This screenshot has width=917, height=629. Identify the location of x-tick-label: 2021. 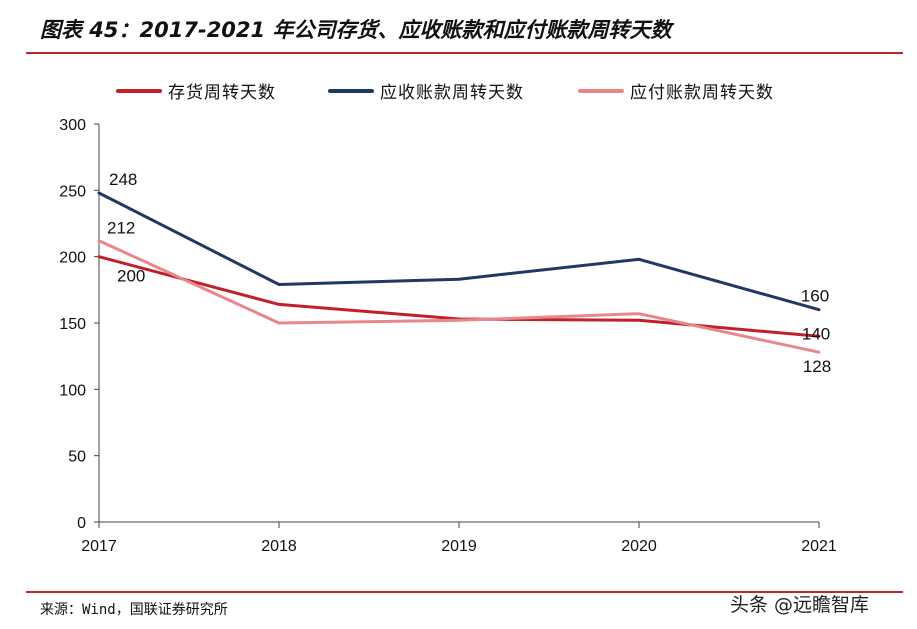
(819, 546).